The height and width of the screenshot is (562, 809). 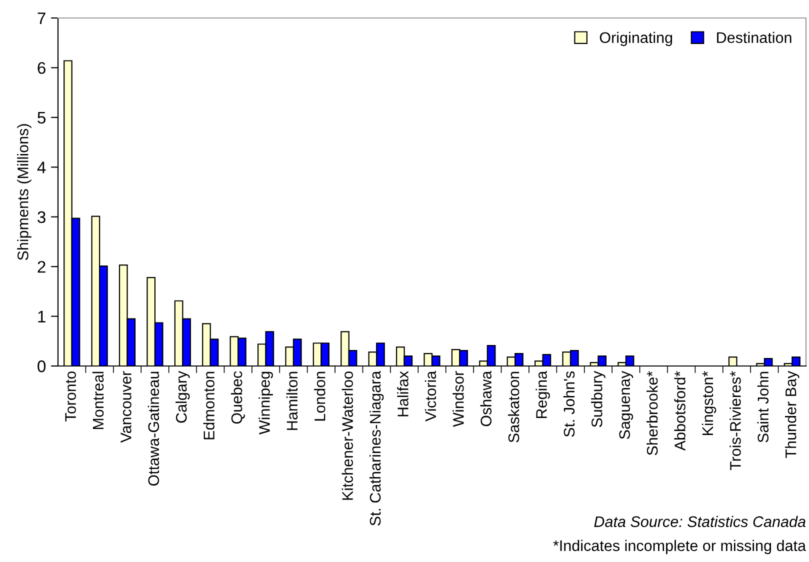 I want to click on x-tick-label: Edmonton, so click(x=208, y=406).